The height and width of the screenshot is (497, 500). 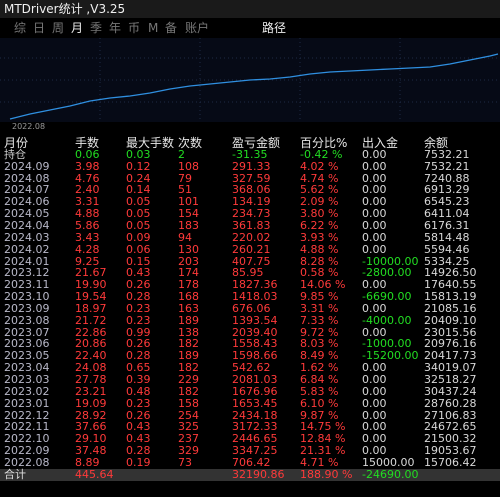 I want to click on tab: 币, so click(x=134, y=28).